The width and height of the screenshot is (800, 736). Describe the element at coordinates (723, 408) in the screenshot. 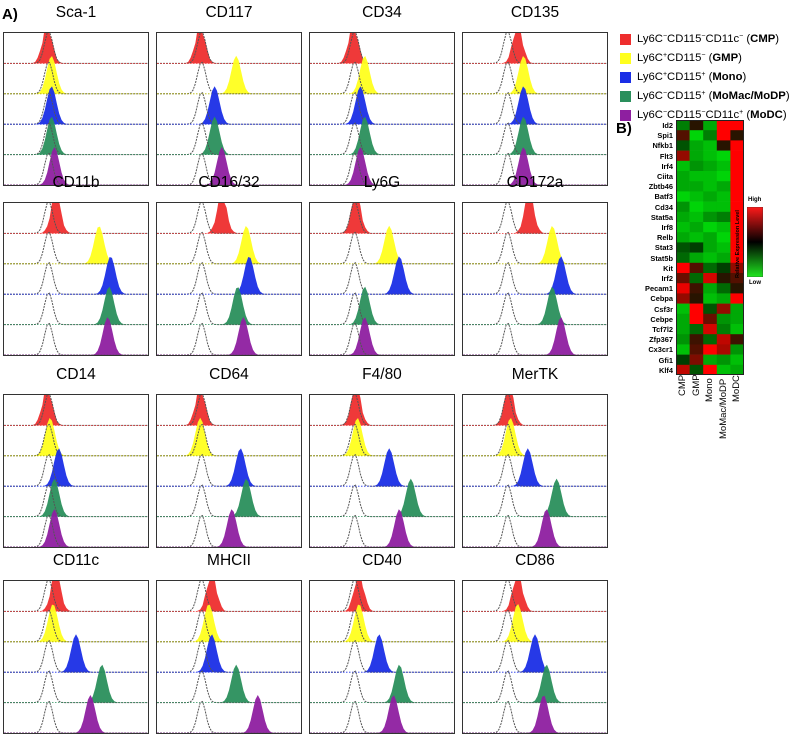

I see `heatmap-column-label: MoMac/MoDP` at that location.